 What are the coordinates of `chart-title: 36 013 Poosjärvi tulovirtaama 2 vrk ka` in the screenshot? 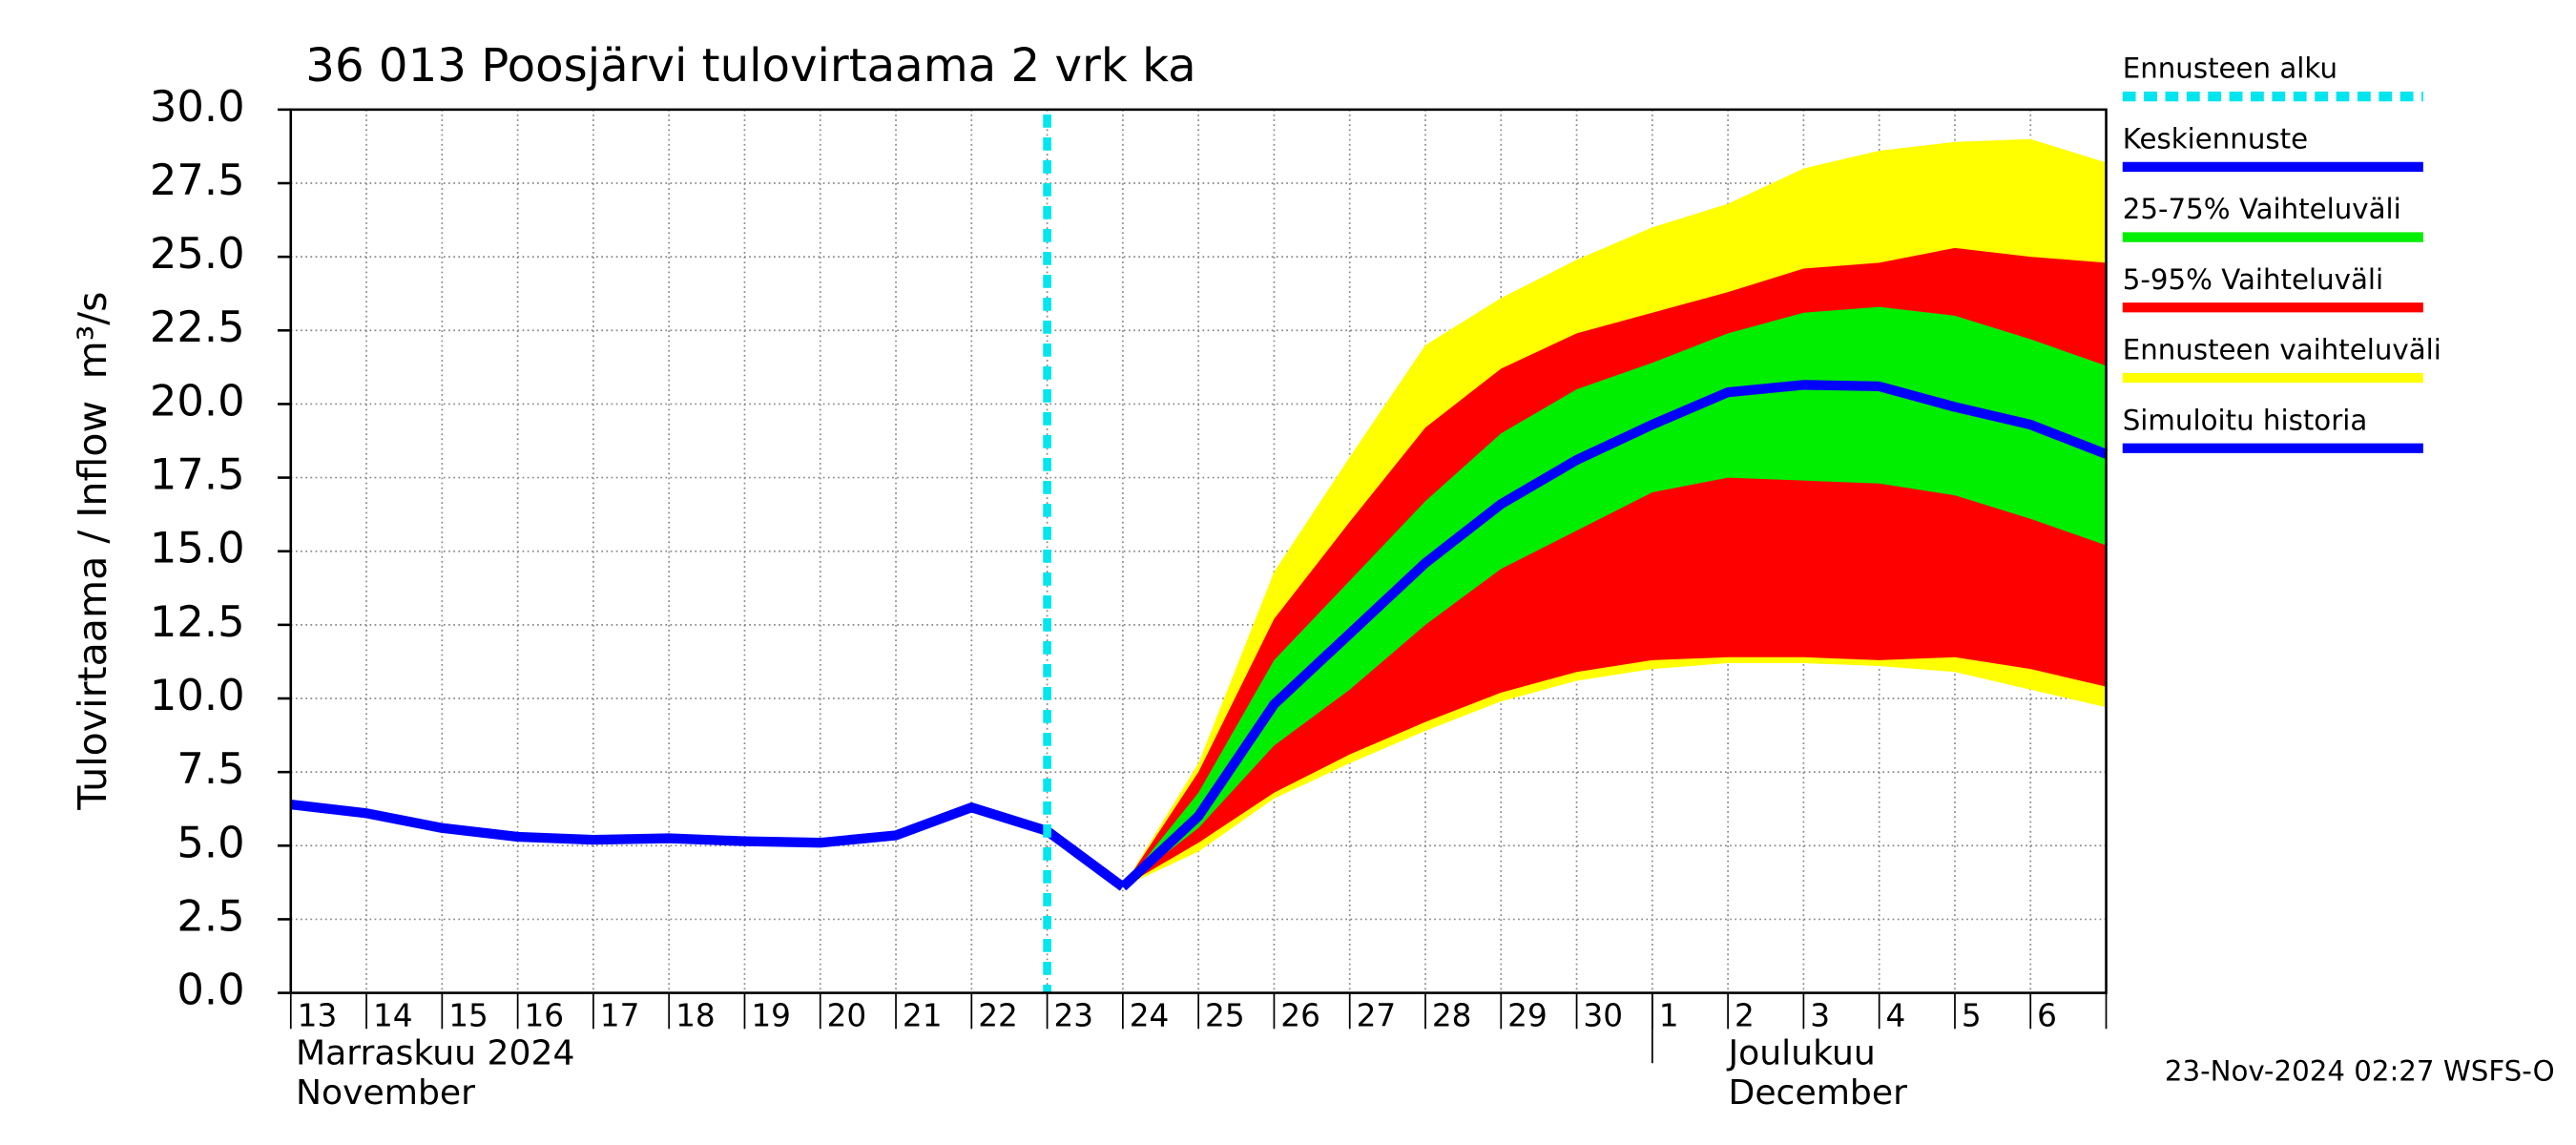 It's located at (750, 66).